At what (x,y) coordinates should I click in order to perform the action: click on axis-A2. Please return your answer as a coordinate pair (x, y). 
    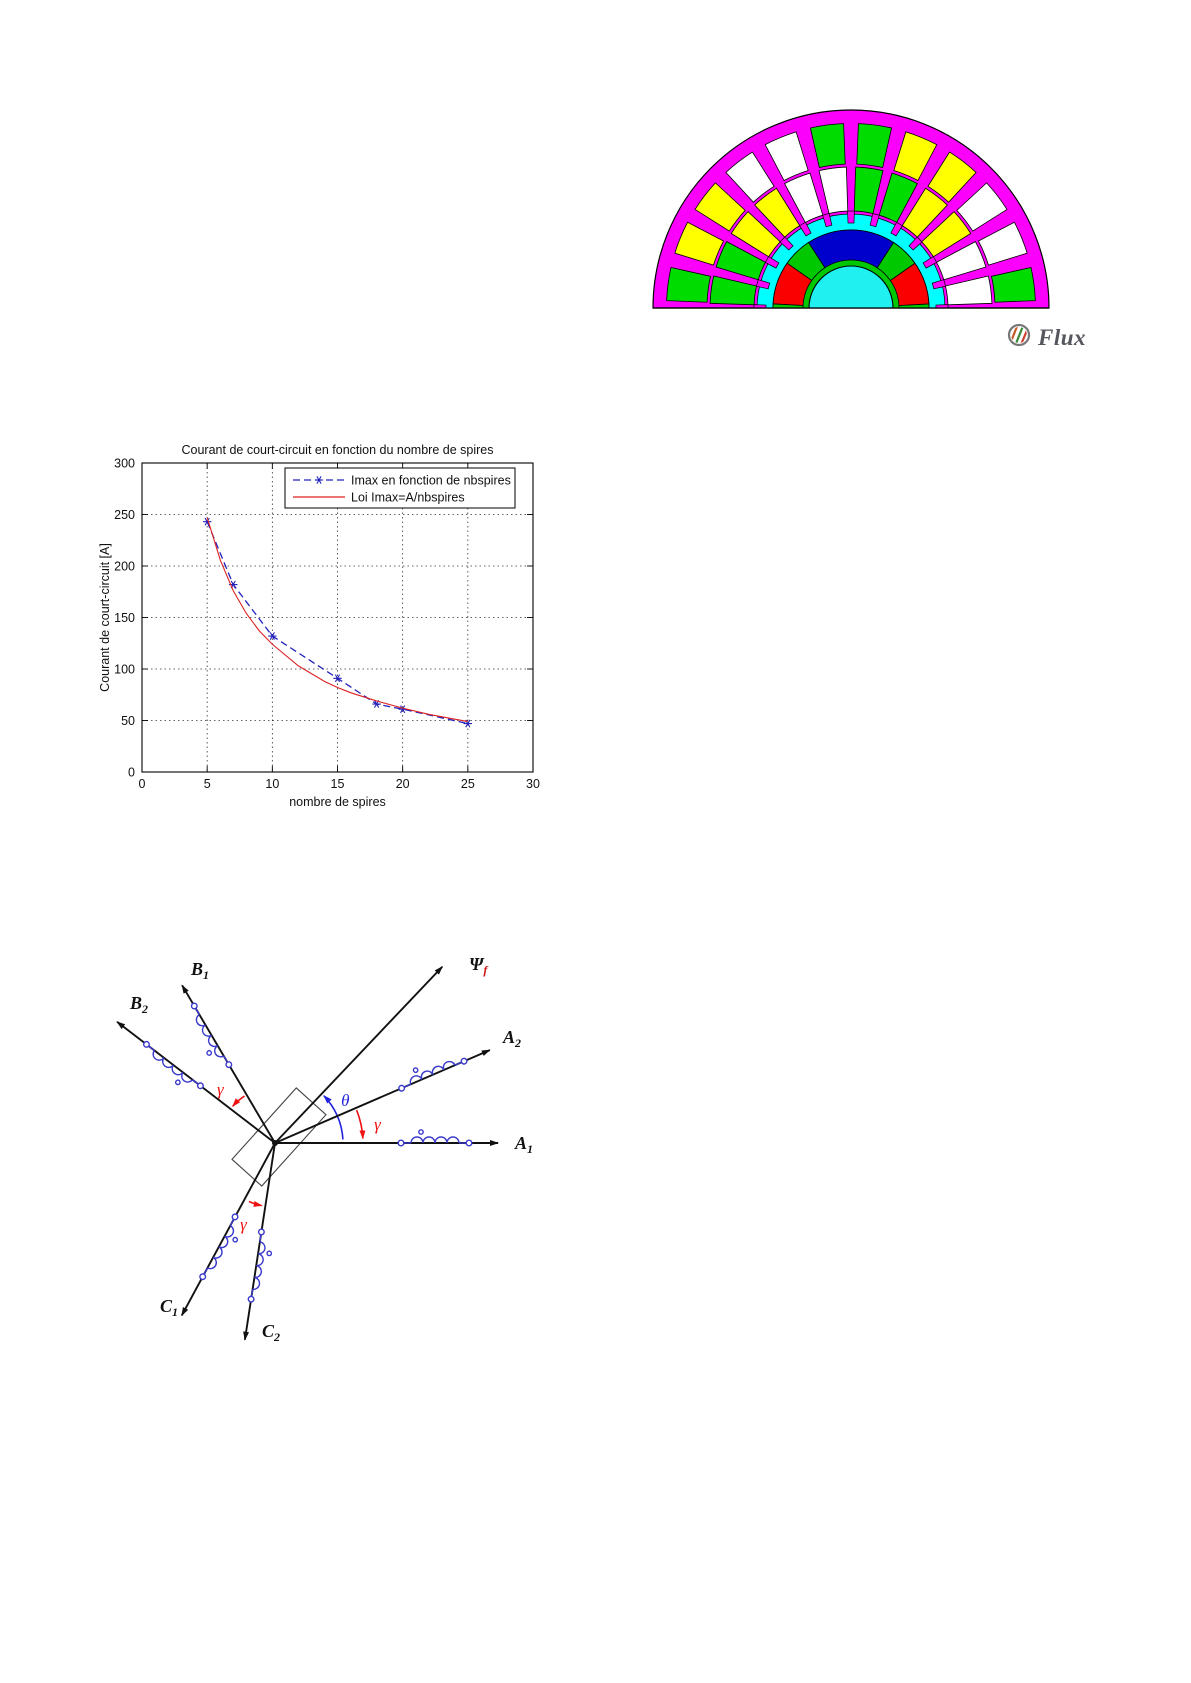
    Looking at the image, I should click on (382, 1096).